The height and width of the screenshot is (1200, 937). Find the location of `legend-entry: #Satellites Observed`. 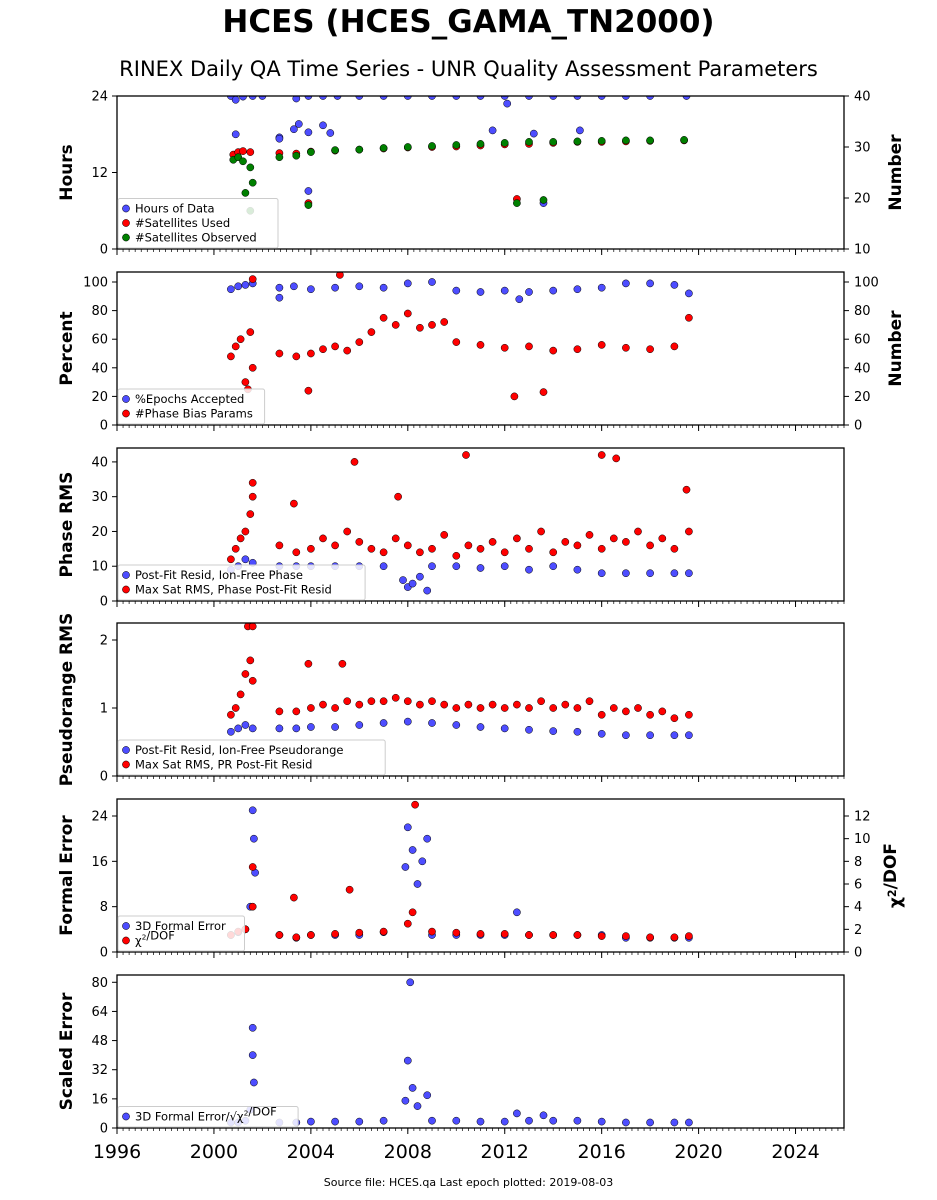

legend-entry: #Satellites Observed is located at coordinates (196, 238).